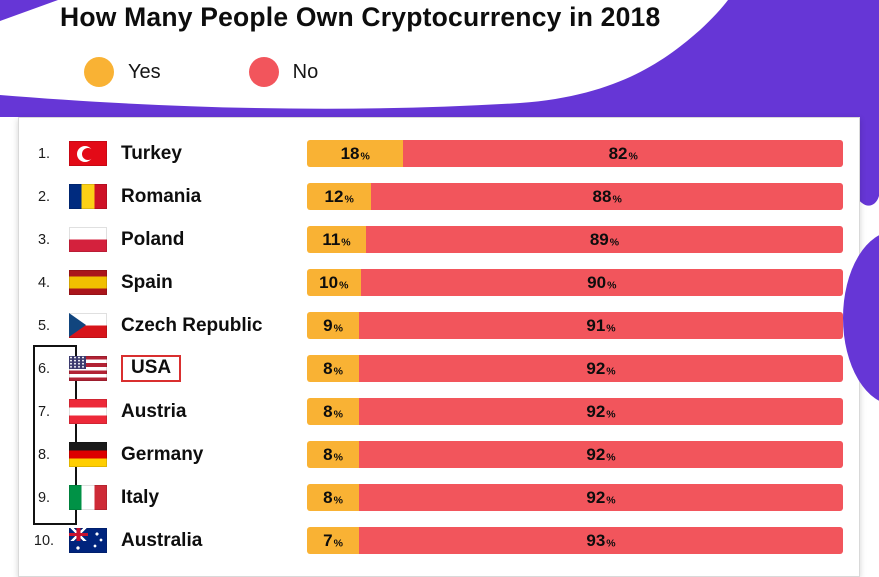 The image size is (879, 577). What do you see at coordinates (162, 454) in the screenshot?
I see `country-label: Germany` at bounding box center [162, 454].